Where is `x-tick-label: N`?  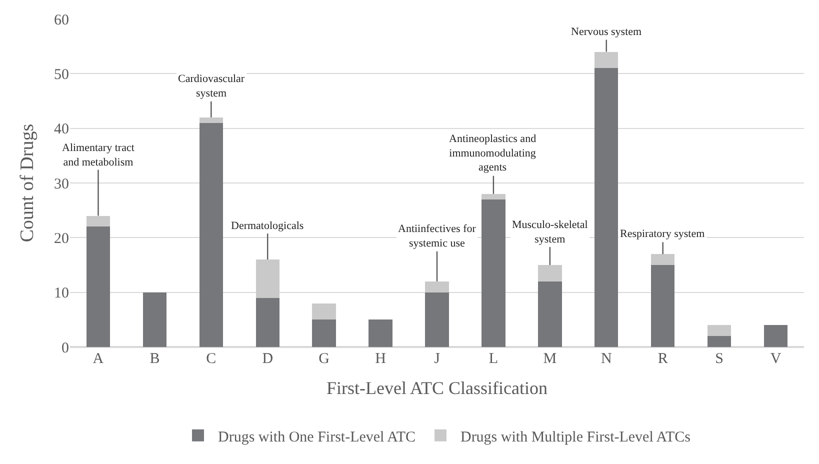
x-tick-label: N is located at coordinates (606, 359).